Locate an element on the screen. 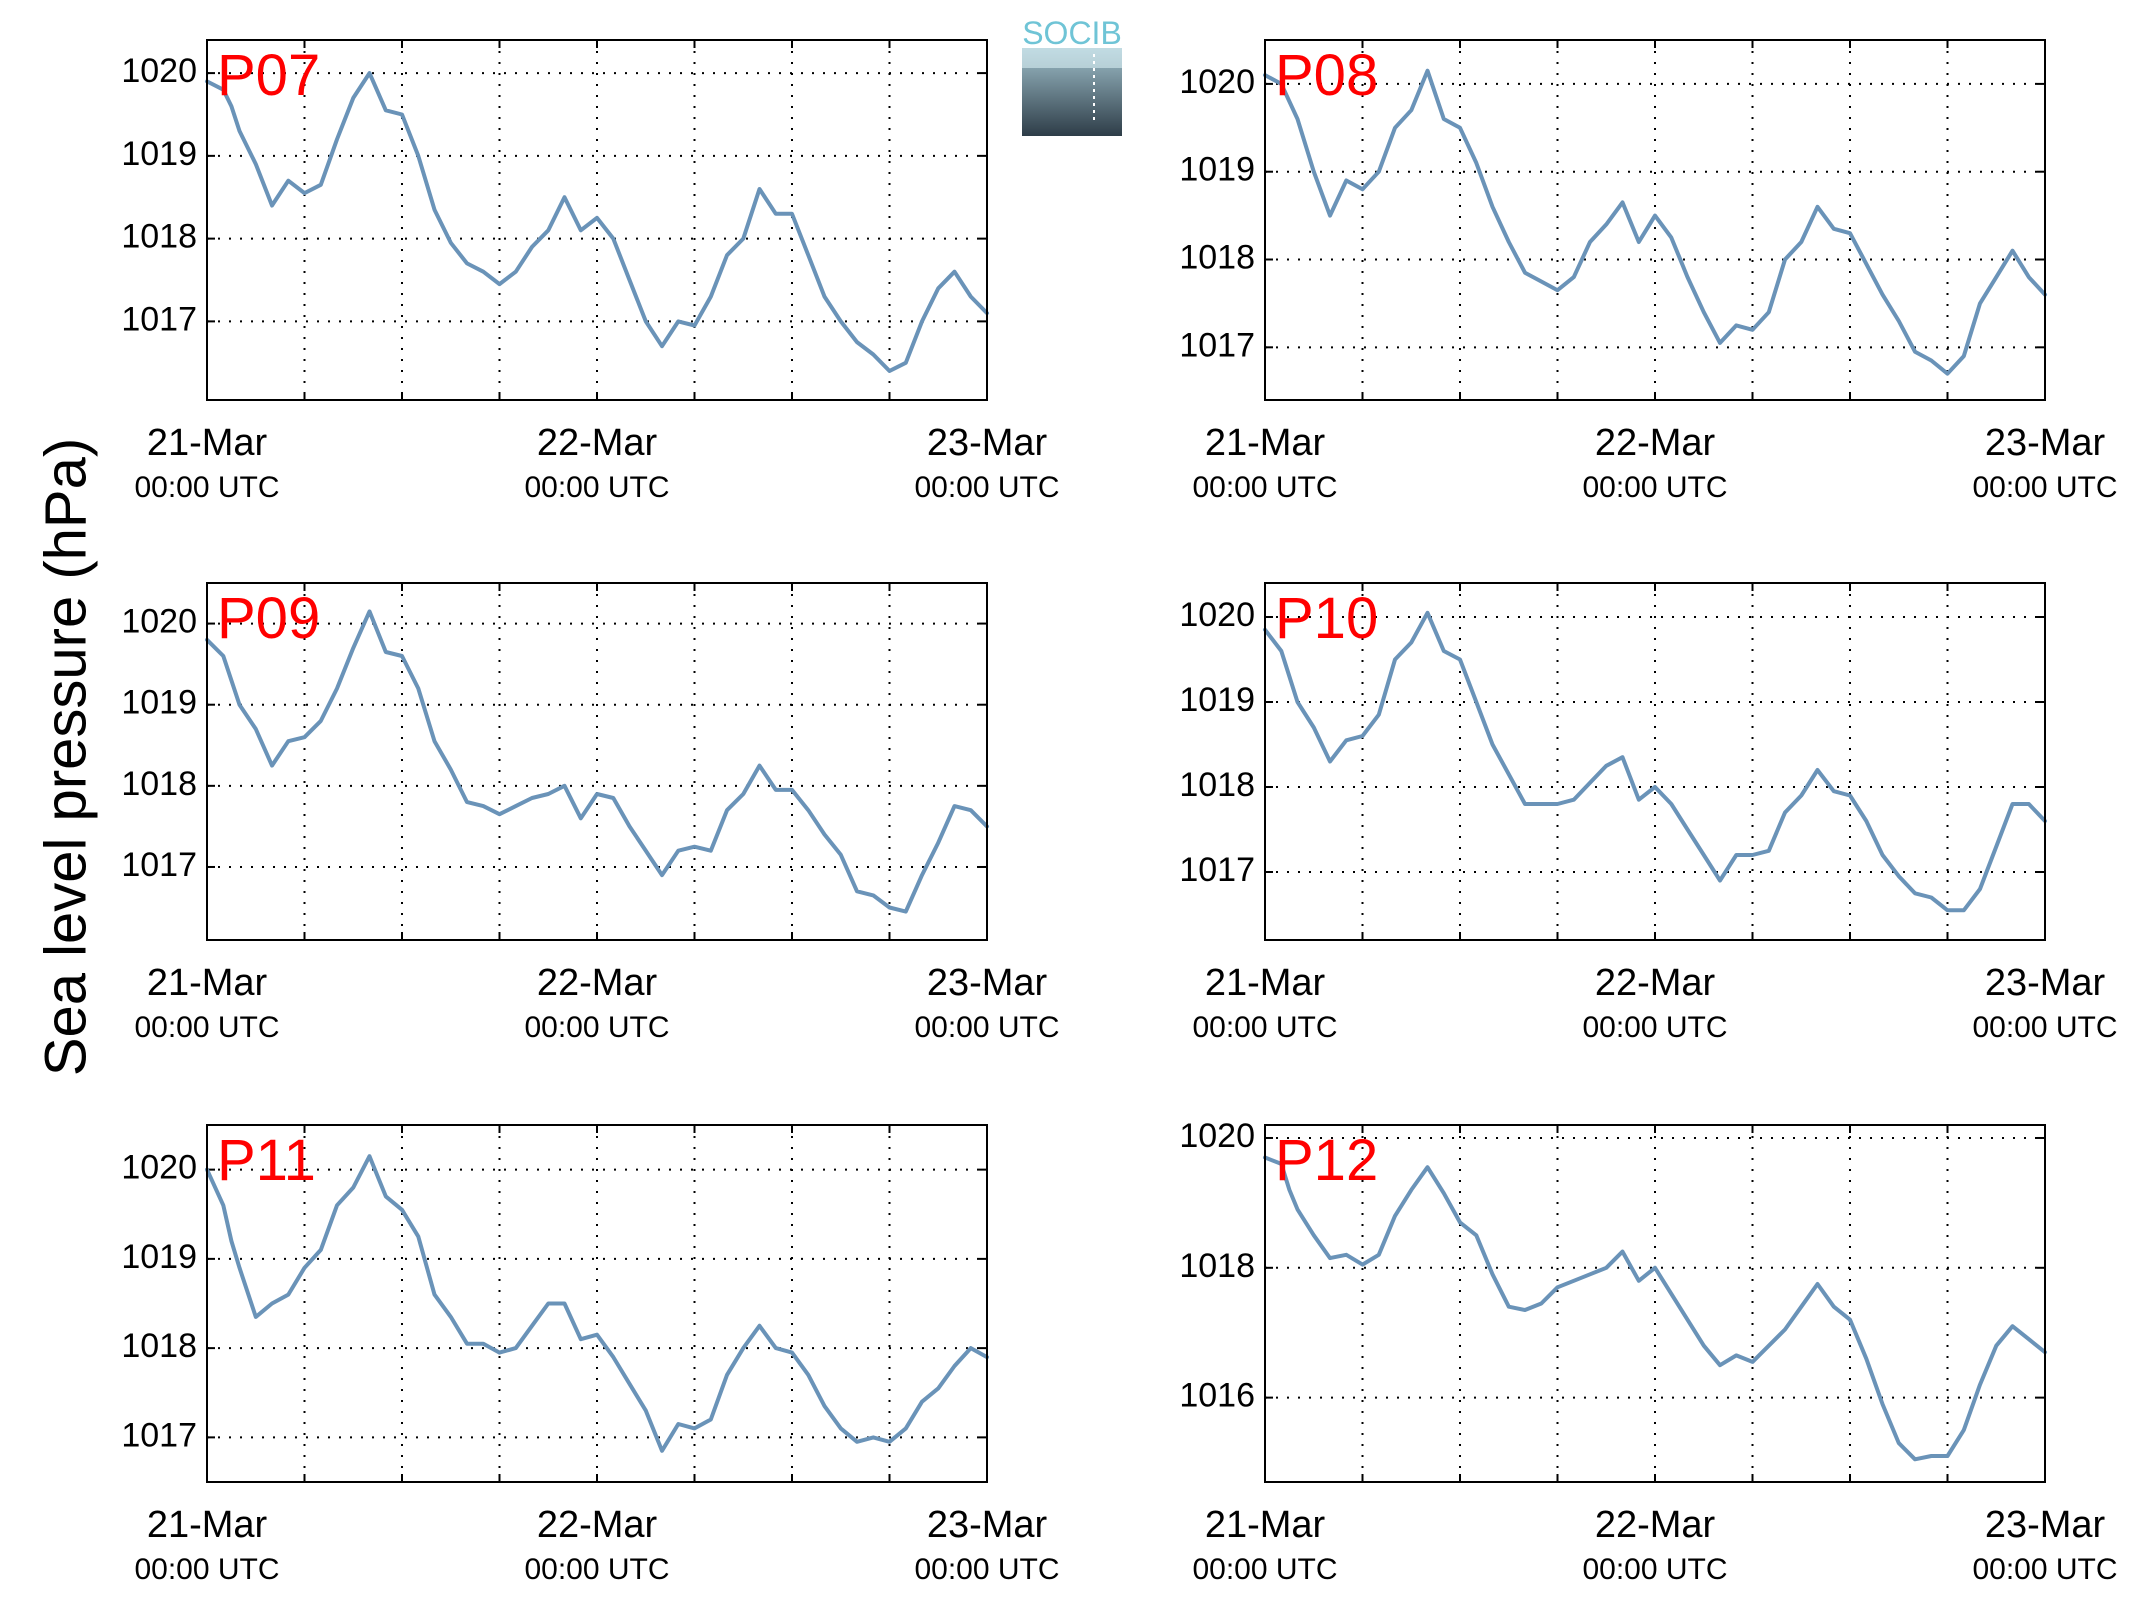  series-line-p11 is located at coordinates (597, 1303).